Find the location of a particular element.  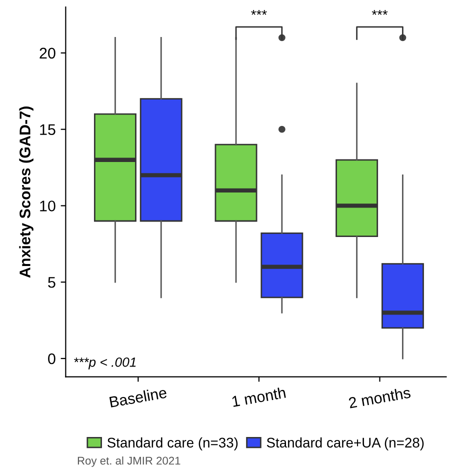

x-tick-label: Baseline is located at coordinates (138, 397).